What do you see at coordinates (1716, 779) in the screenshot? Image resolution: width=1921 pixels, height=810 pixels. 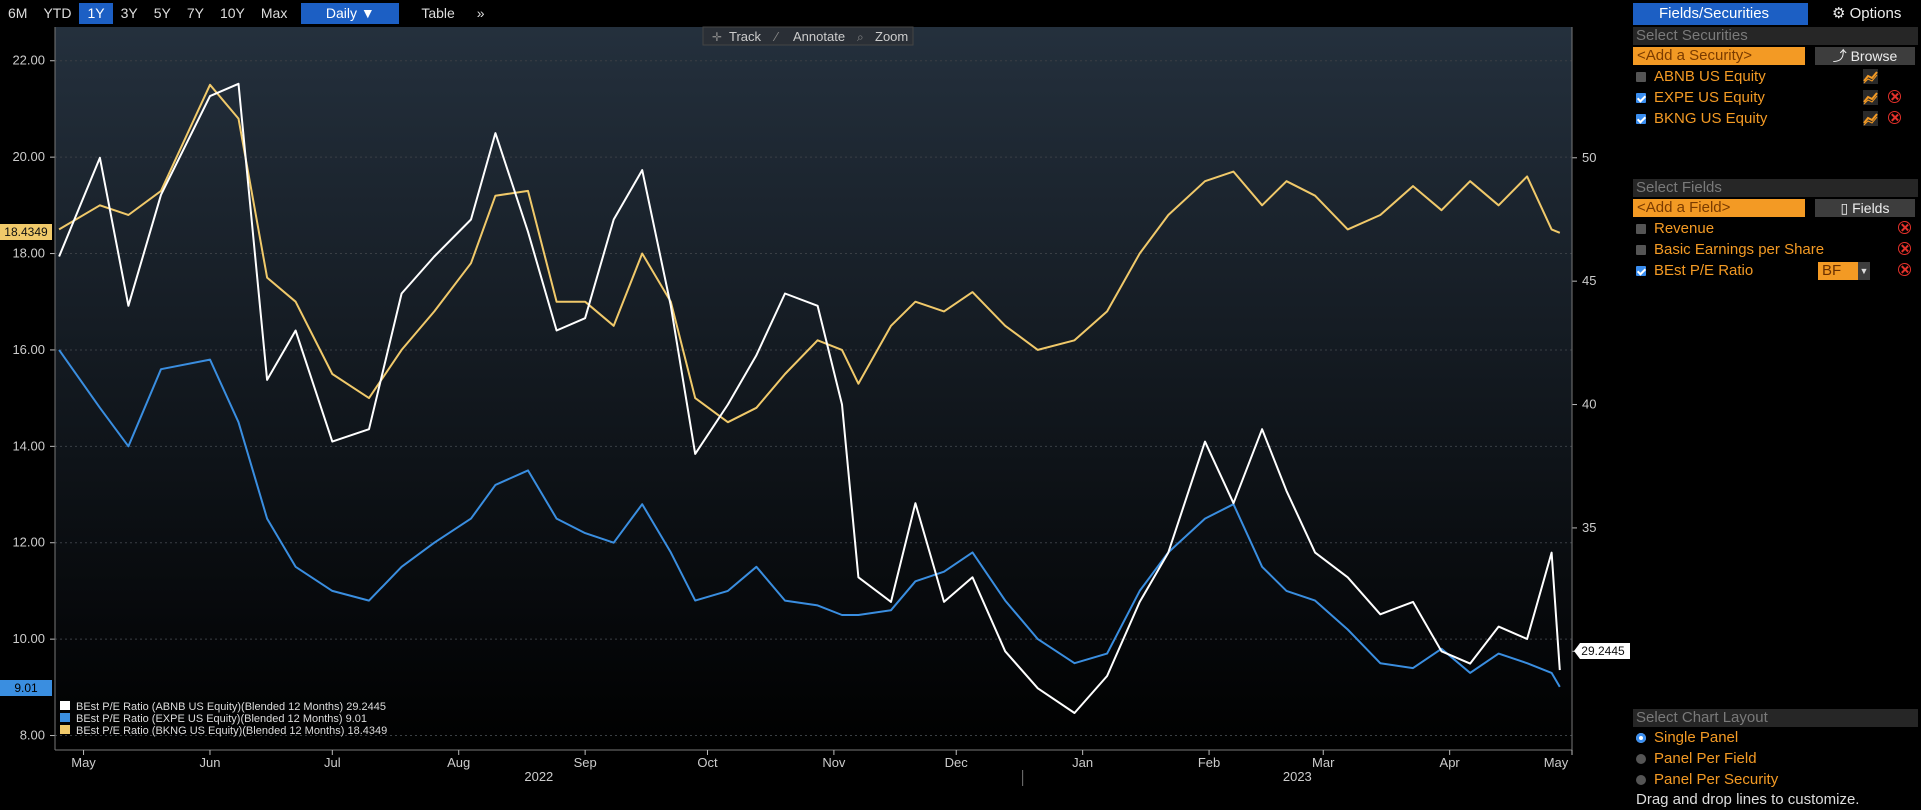 I see `layout-label-panel-per-security: Panel Per Security` at bounding box center [1716, 779].